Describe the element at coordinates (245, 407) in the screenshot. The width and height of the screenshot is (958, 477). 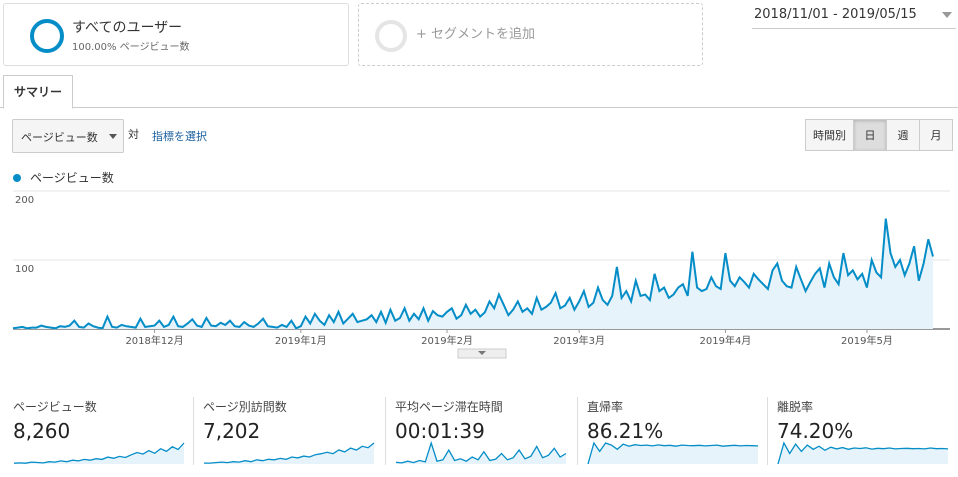
I see `metric-label: ページ別訪問数` at that location.